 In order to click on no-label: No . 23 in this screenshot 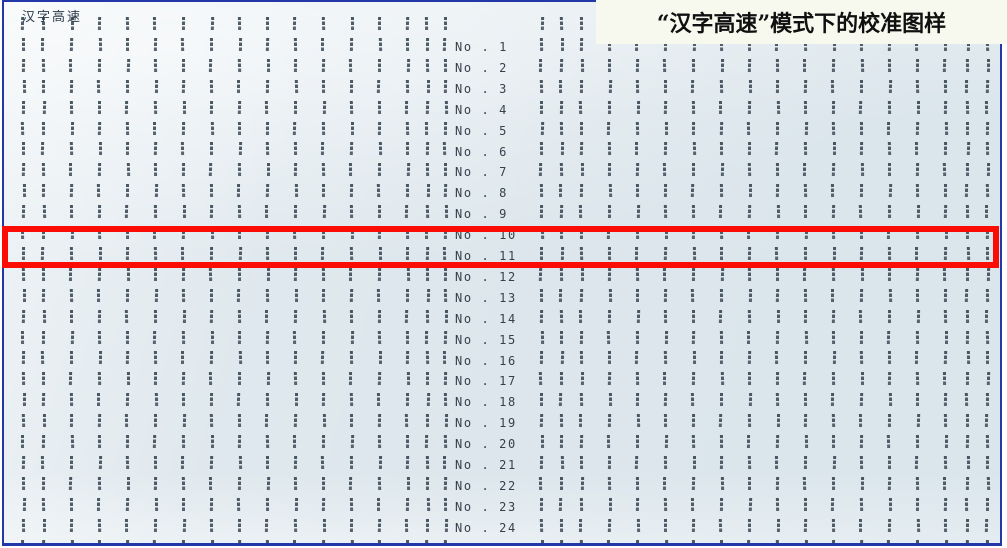, I will do `click(486, 506)`.